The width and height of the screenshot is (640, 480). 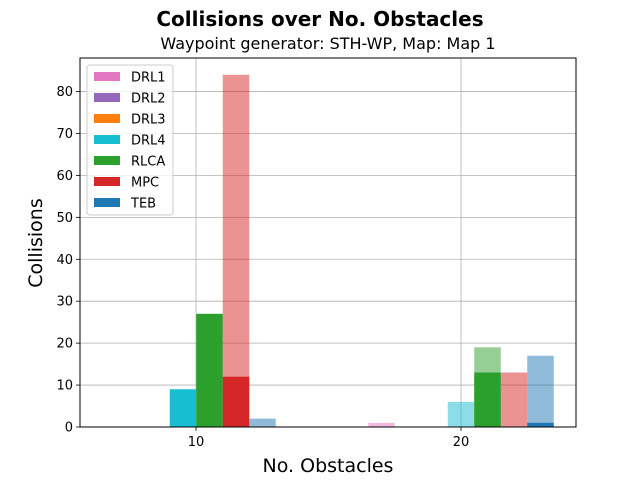 What do you see at coordinates (145, 183) in the screenshot?
I see `legend-label-mpc: MPC` at bounding box center [145, 183].